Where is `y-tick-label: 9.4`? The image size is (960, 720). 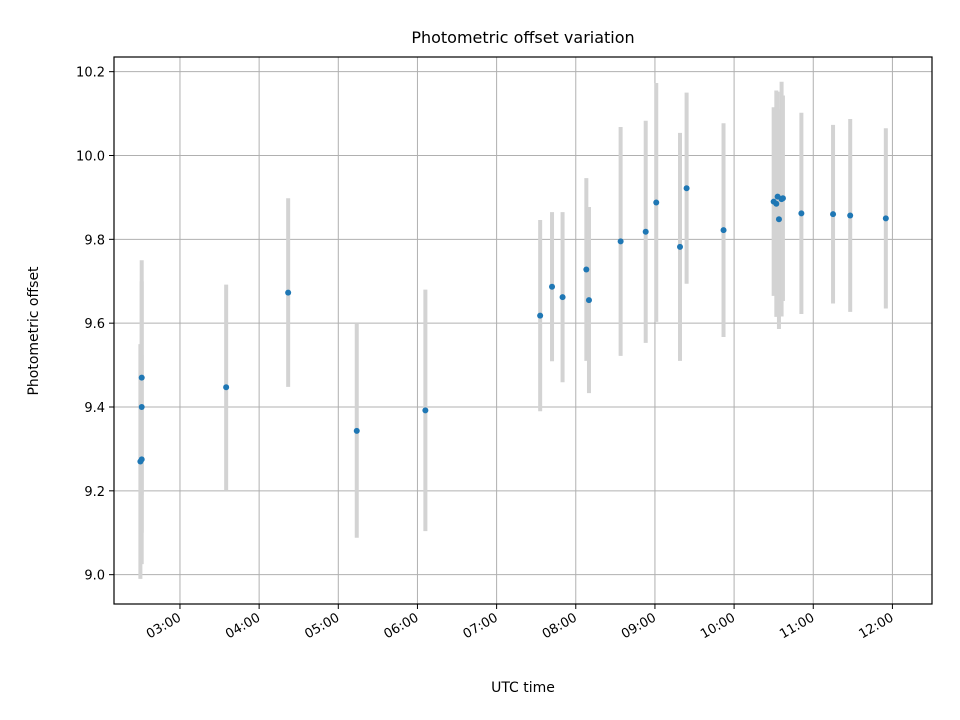 y-tick-label: 9.4 is located at coordinates (94, 408).